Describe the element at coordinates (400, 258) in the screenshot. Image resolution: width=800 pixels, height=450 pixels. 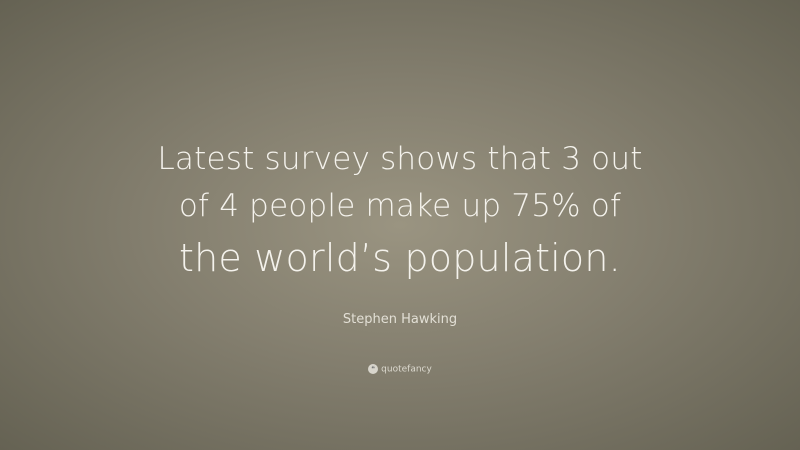
I see `quote-line: the world’s population.` at that location.